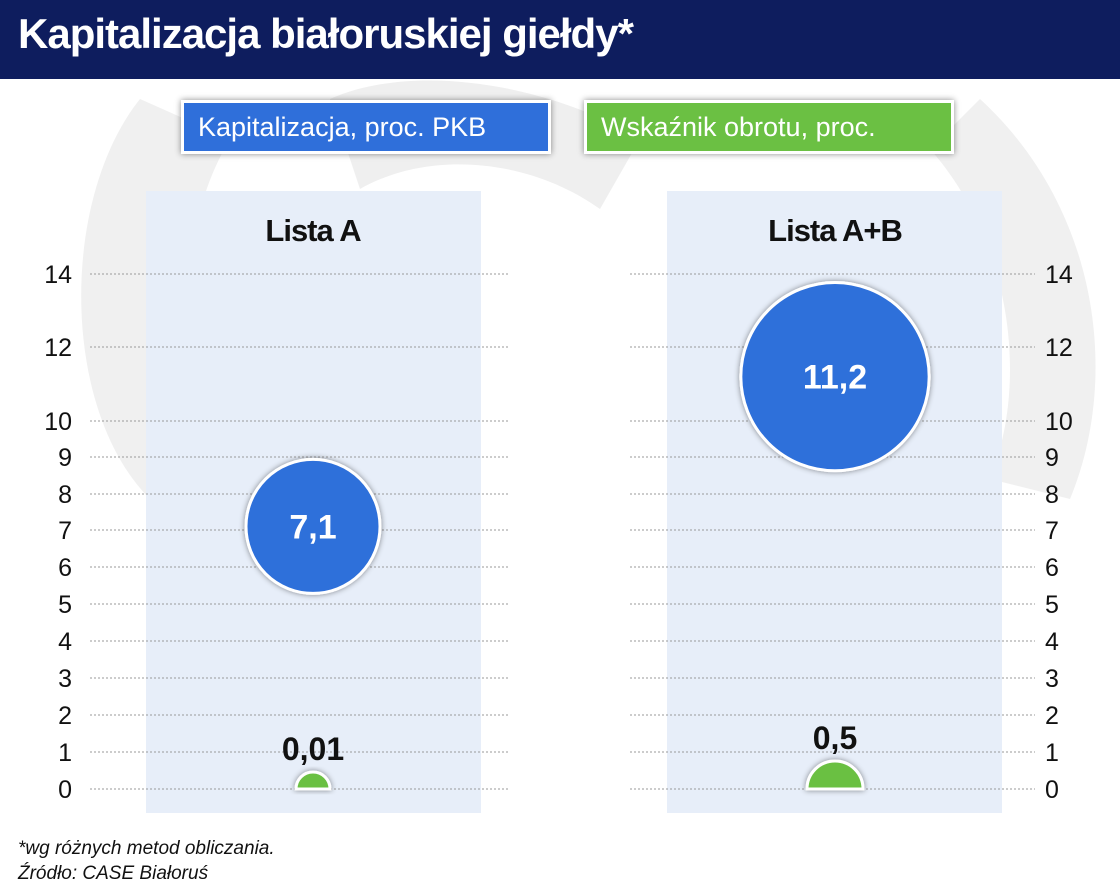  What do you see at coordinates (1052, 605) in the screenshot?
I see `y-tick-label-right: 5` at bounding box center [1052, 605].